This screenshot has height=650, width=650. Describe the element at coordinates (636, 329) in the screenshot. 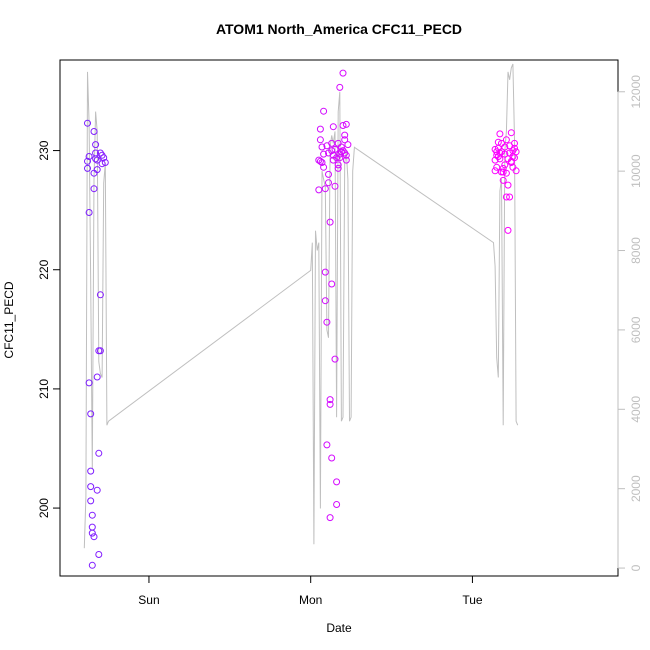

I see `y2-tick-label: 6000` at that location.